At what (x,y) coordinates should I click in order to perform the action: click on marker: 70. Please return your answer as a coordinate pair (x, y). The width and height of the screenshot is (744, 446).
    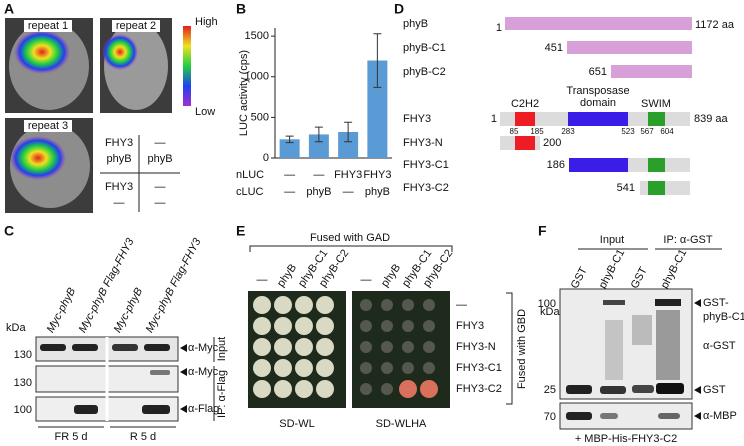
    Looking at the image, I should click on (550, 417).